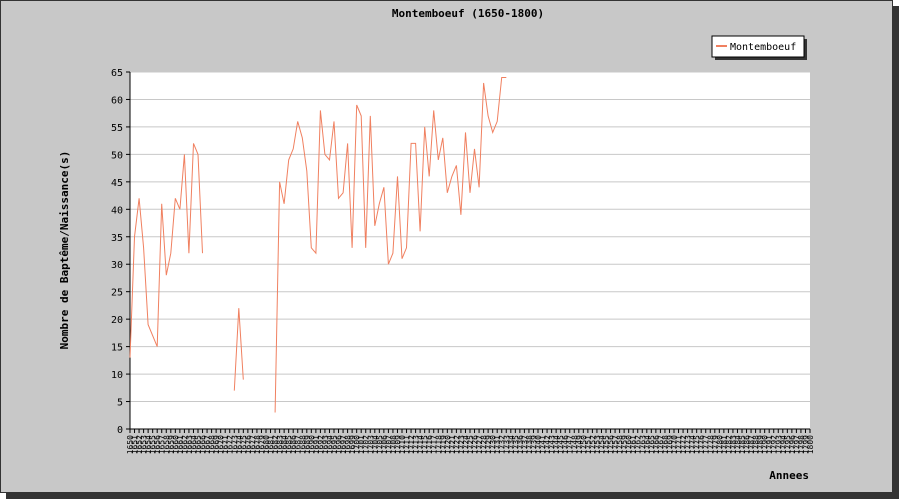 The image size is (900, 500). Describe the element at coordinates (117, 128) in the screenshot. I see `y-tick-label: 55` at that location.